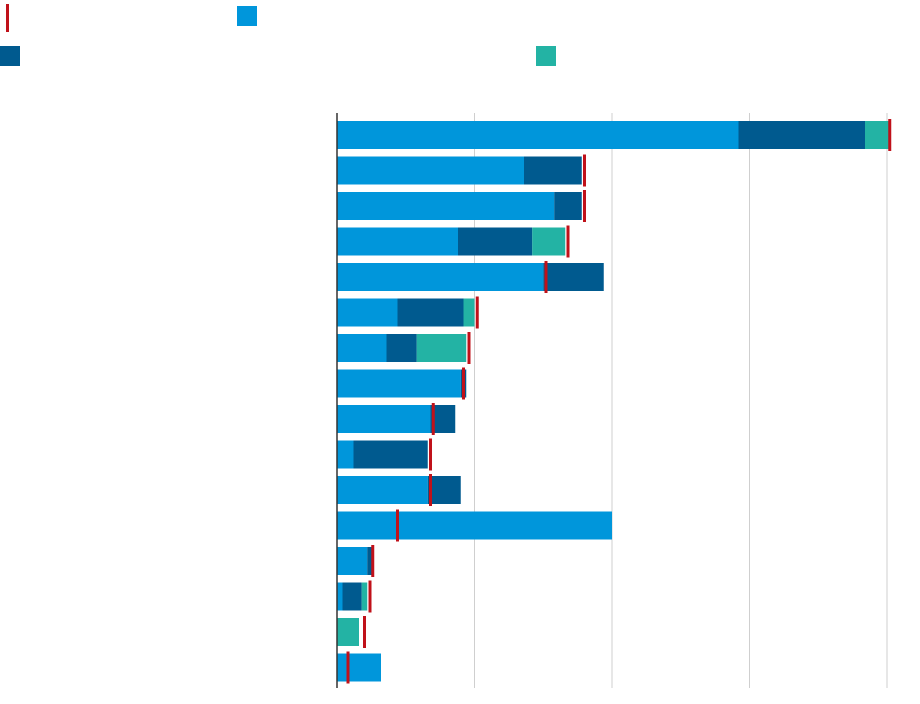 The width and height of the screenshot is (920, 704). Describe the element at coordinates (538, 135) in the screenshot. I see `bar-row0-series0` at that location.